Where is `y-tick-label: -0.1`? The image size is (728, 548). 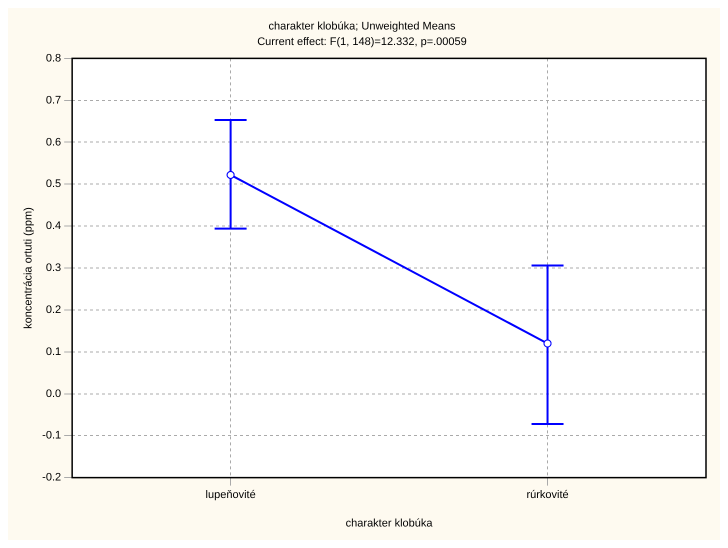 y-tick-label: -0.1 is located at coordinates (52, 436).